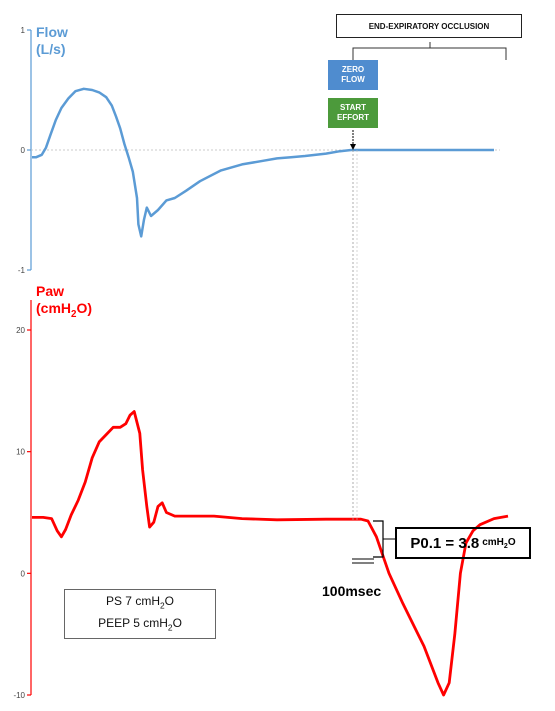  I want to click on start-effort-line2: EFFORT, so click(353, 117).